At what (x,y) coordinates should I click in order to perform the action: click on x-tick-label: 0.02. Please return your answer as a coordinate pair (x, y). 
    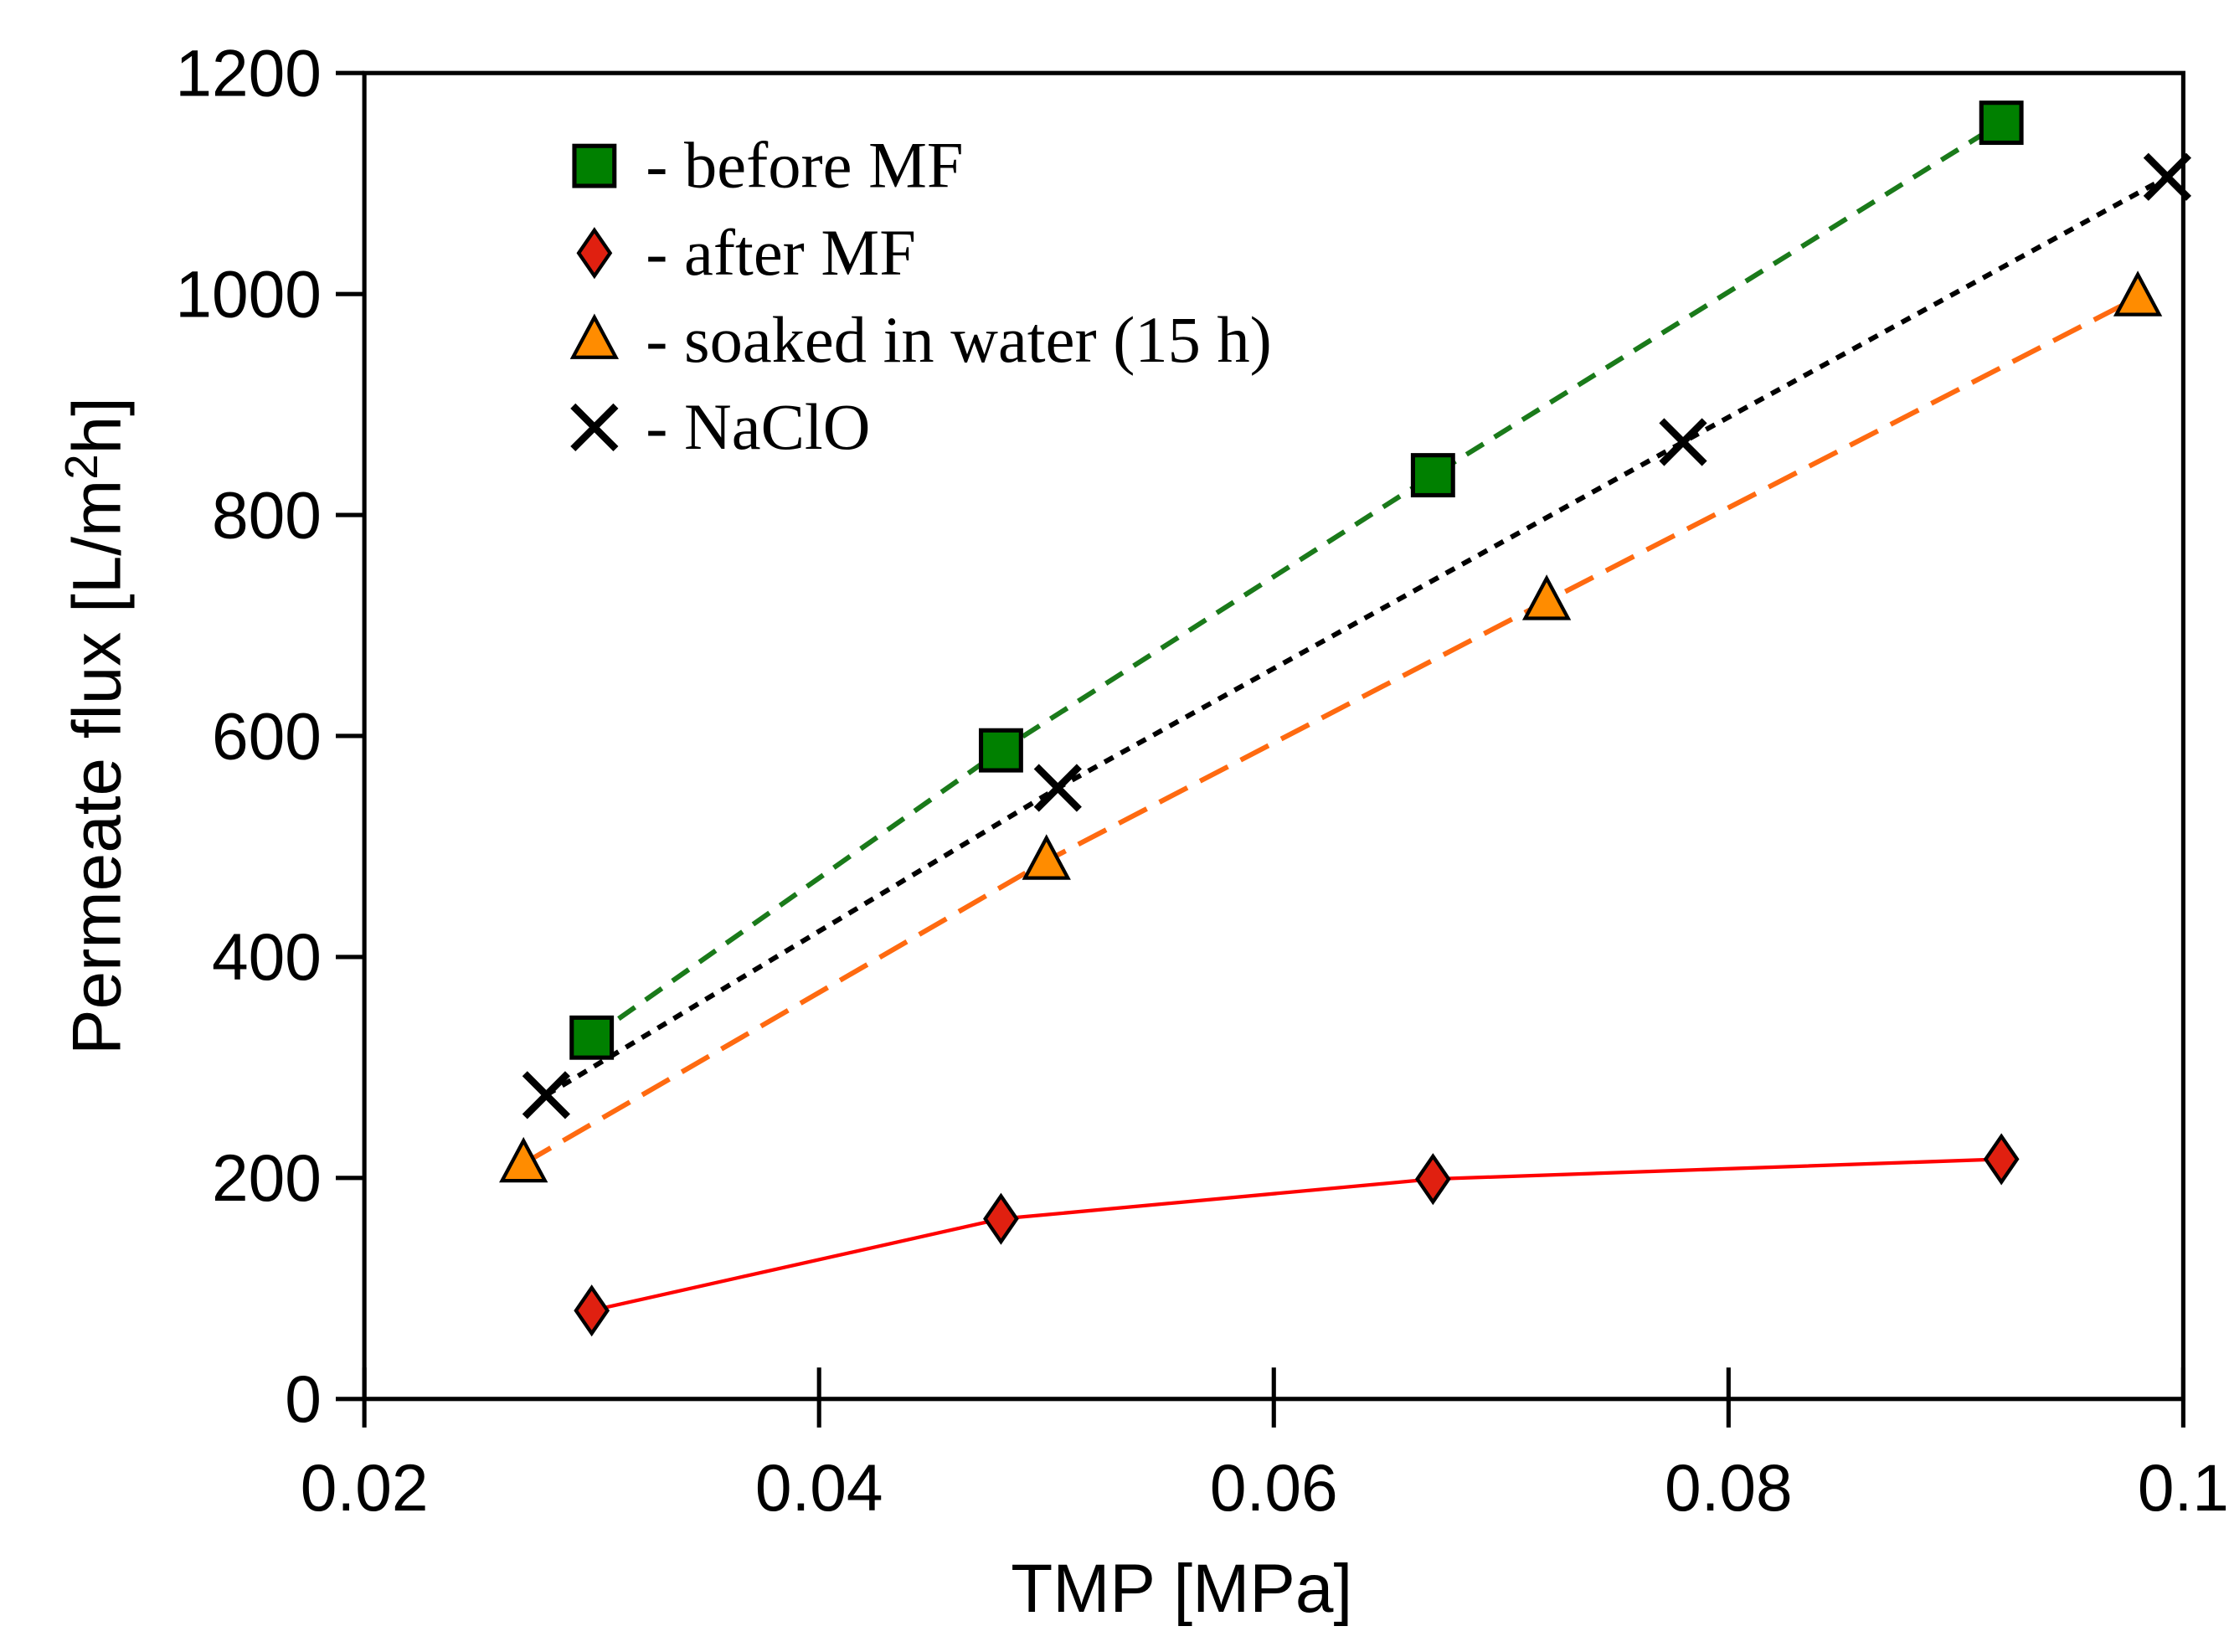
    Looking at the image, I should click on (365, 1488).